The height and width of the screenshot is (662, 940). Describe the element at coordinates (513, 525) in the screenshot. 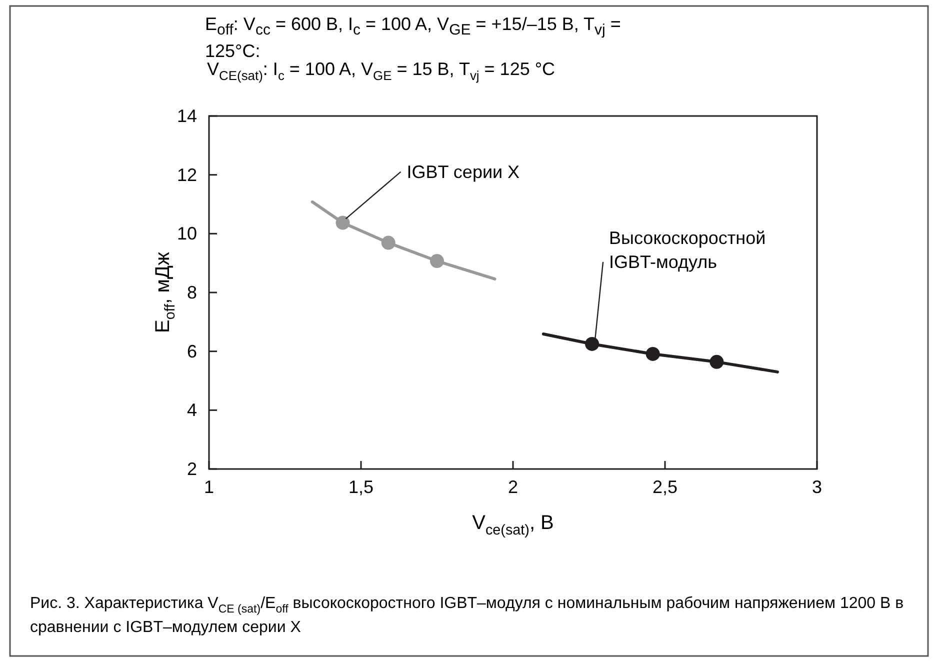

I see `x-axis-title: V$_{ce(sat)}$, B` at that location.